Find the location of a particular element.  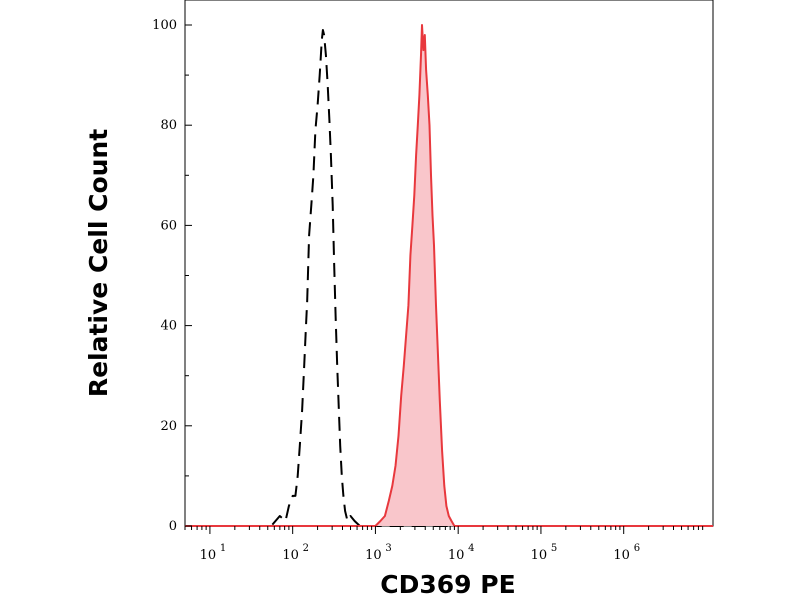

y-axis-title: Relative Cell Count is located at coordinates (98, 263).